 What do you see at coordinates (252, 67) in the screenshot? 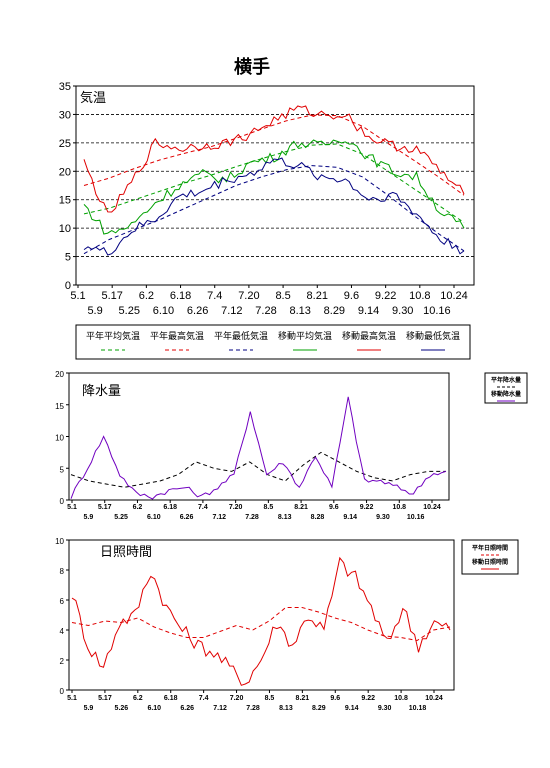
I see `page-title: 横手` at bounding box center [252, 67].